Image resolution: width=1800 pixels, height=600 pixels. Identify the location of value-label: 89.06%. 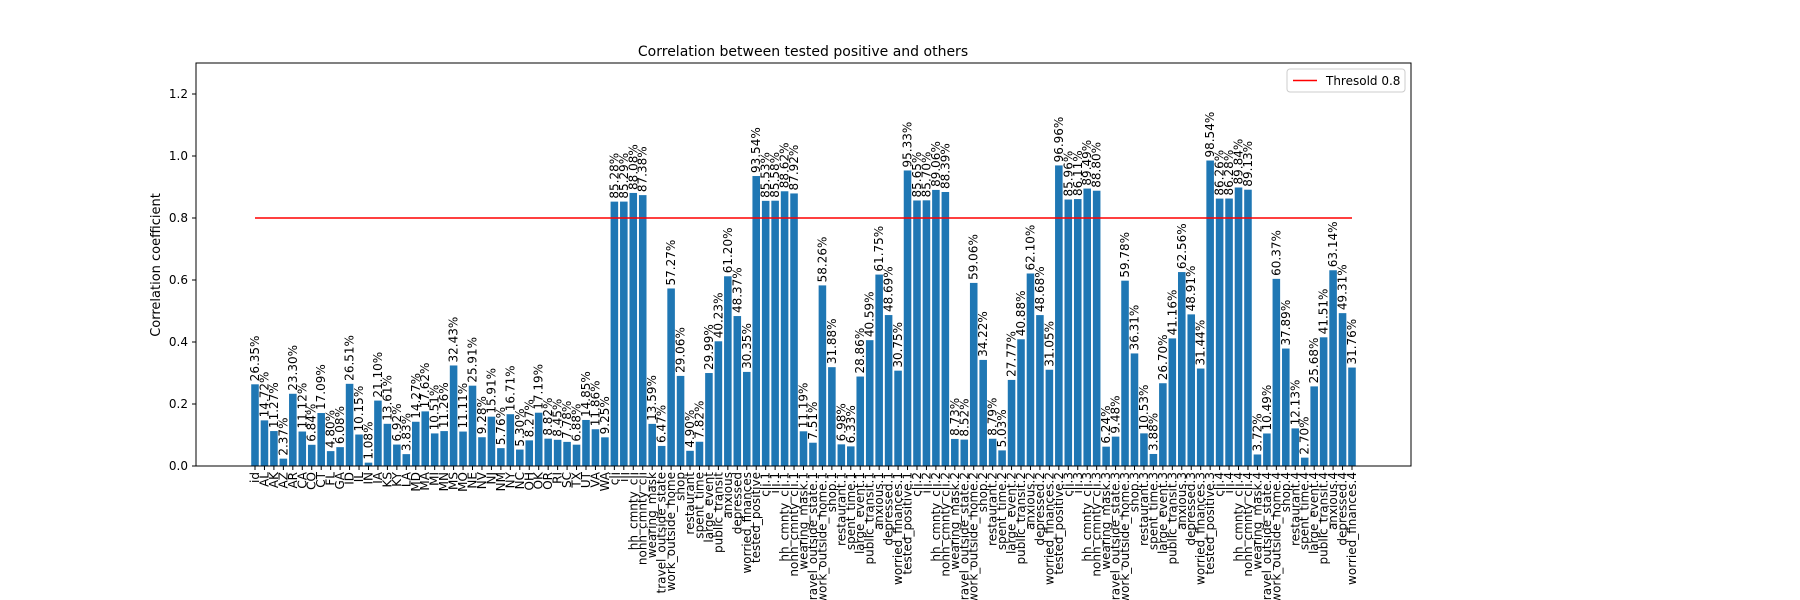
(936, 164).